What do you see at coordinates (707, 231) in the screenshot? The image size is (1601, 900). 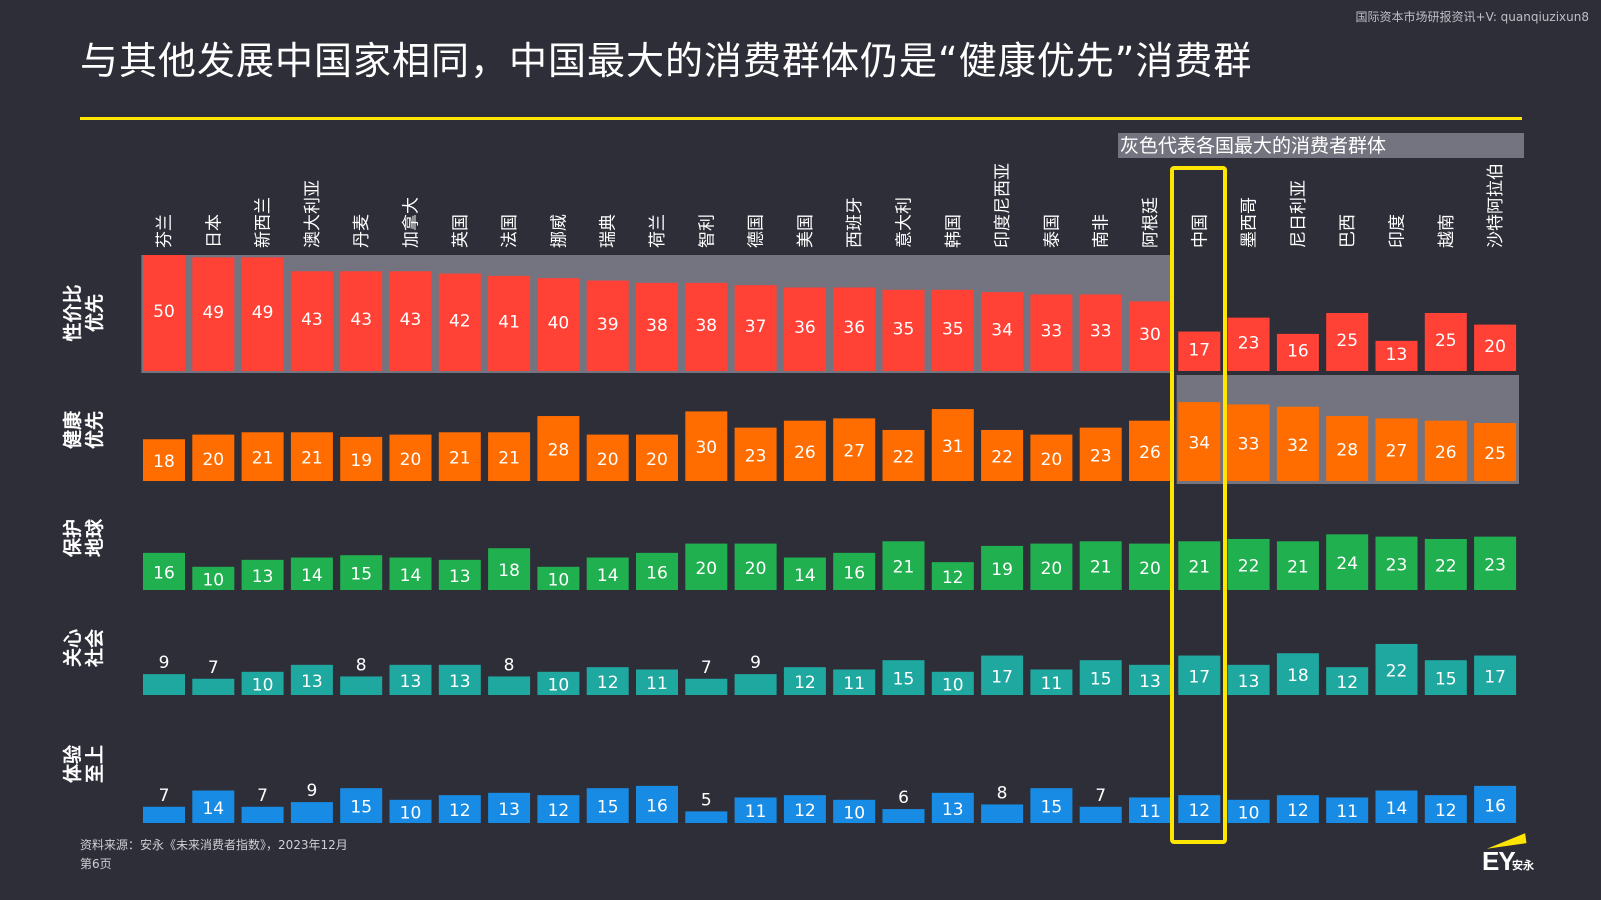 I see `category-label: 智利` at bounding box center [707, 231].